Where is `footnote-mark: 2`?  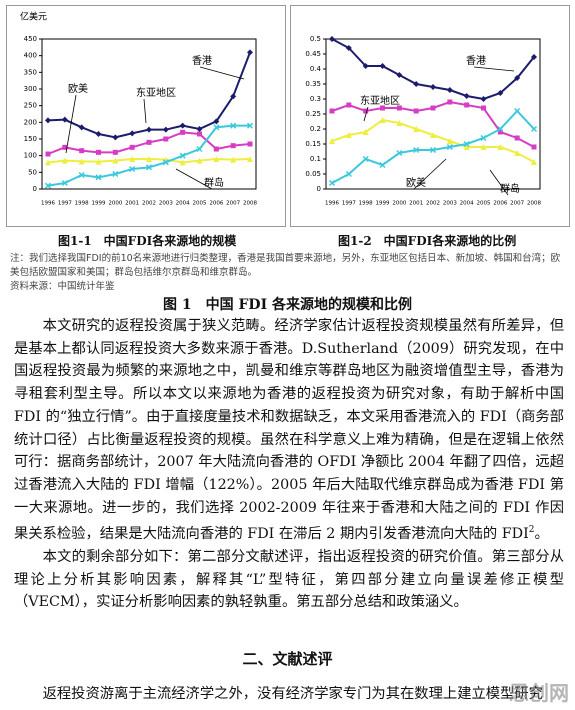 footnote-mark: 2 is located at coordinates (531, 530).